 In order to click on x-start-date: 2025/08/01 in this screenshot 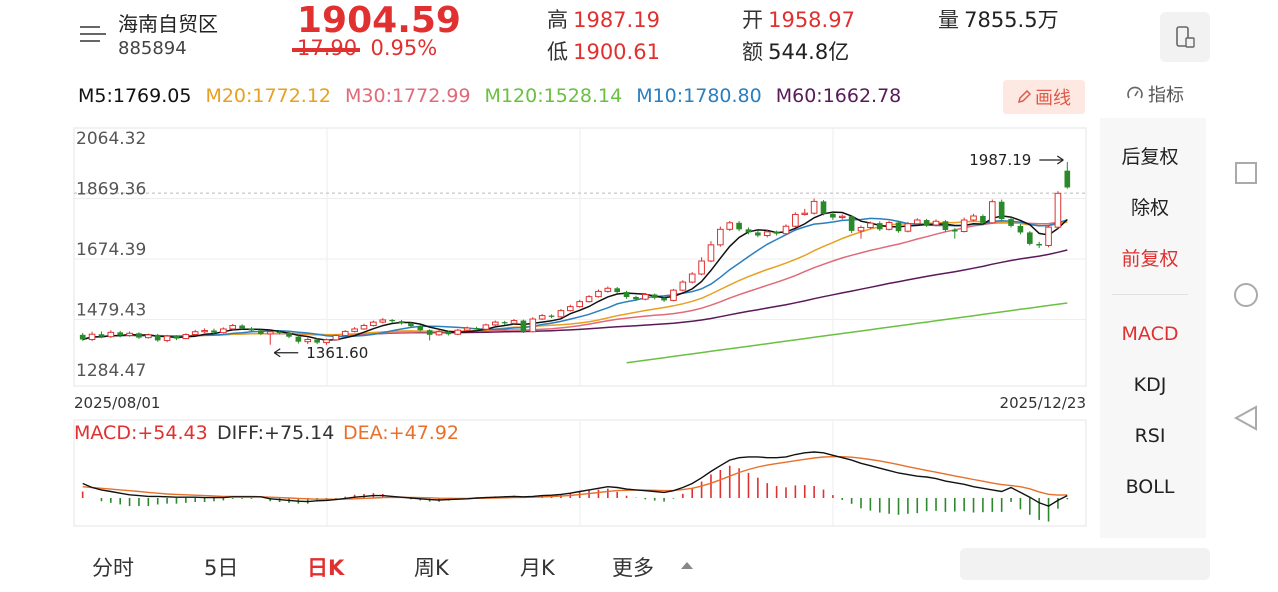, I will do `click(117, 403)`.